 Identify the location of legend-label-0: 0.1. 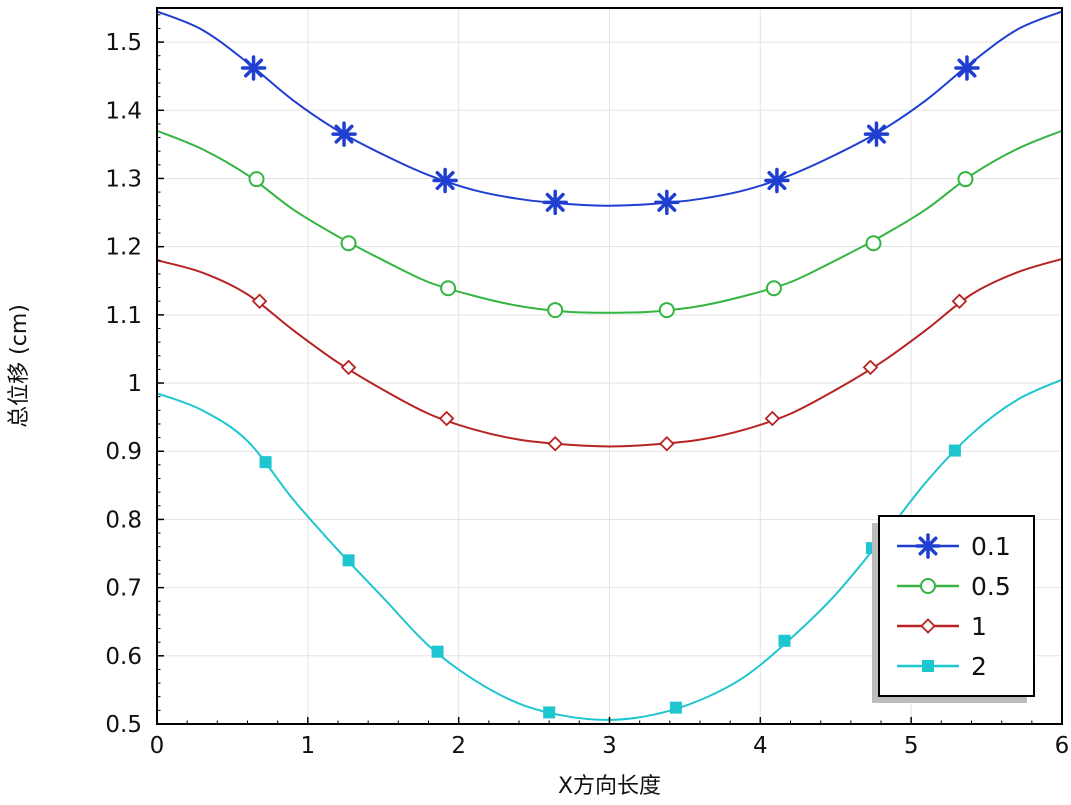
(991, 546).